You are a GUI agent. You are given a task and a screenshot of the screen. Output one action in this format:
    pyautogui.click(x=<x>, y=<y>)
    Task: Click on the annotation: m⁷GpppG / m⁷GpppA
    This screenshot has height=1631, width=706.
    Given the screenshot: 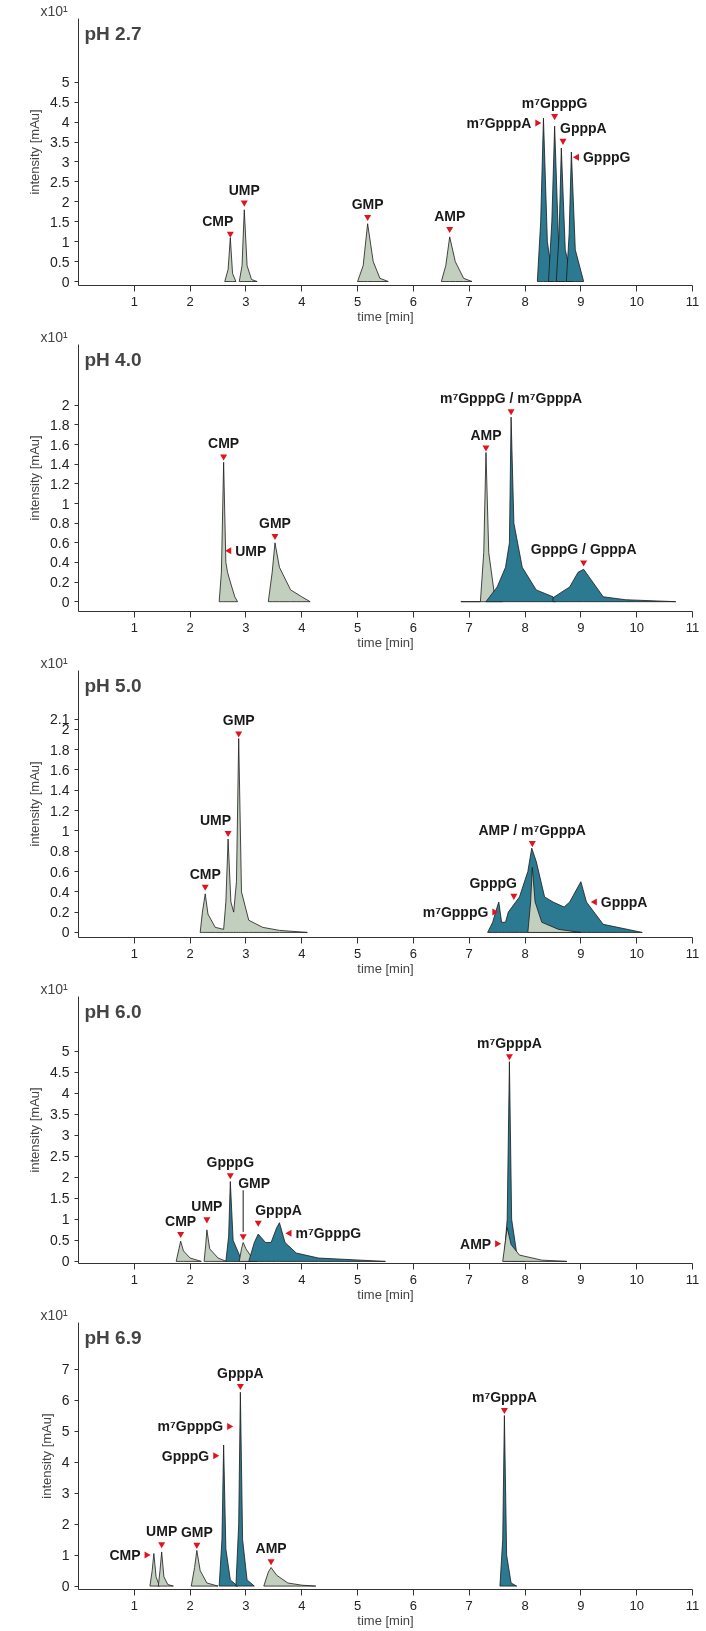 What is the action you would take?
    pyautogui.click(x=511, y=398)
    